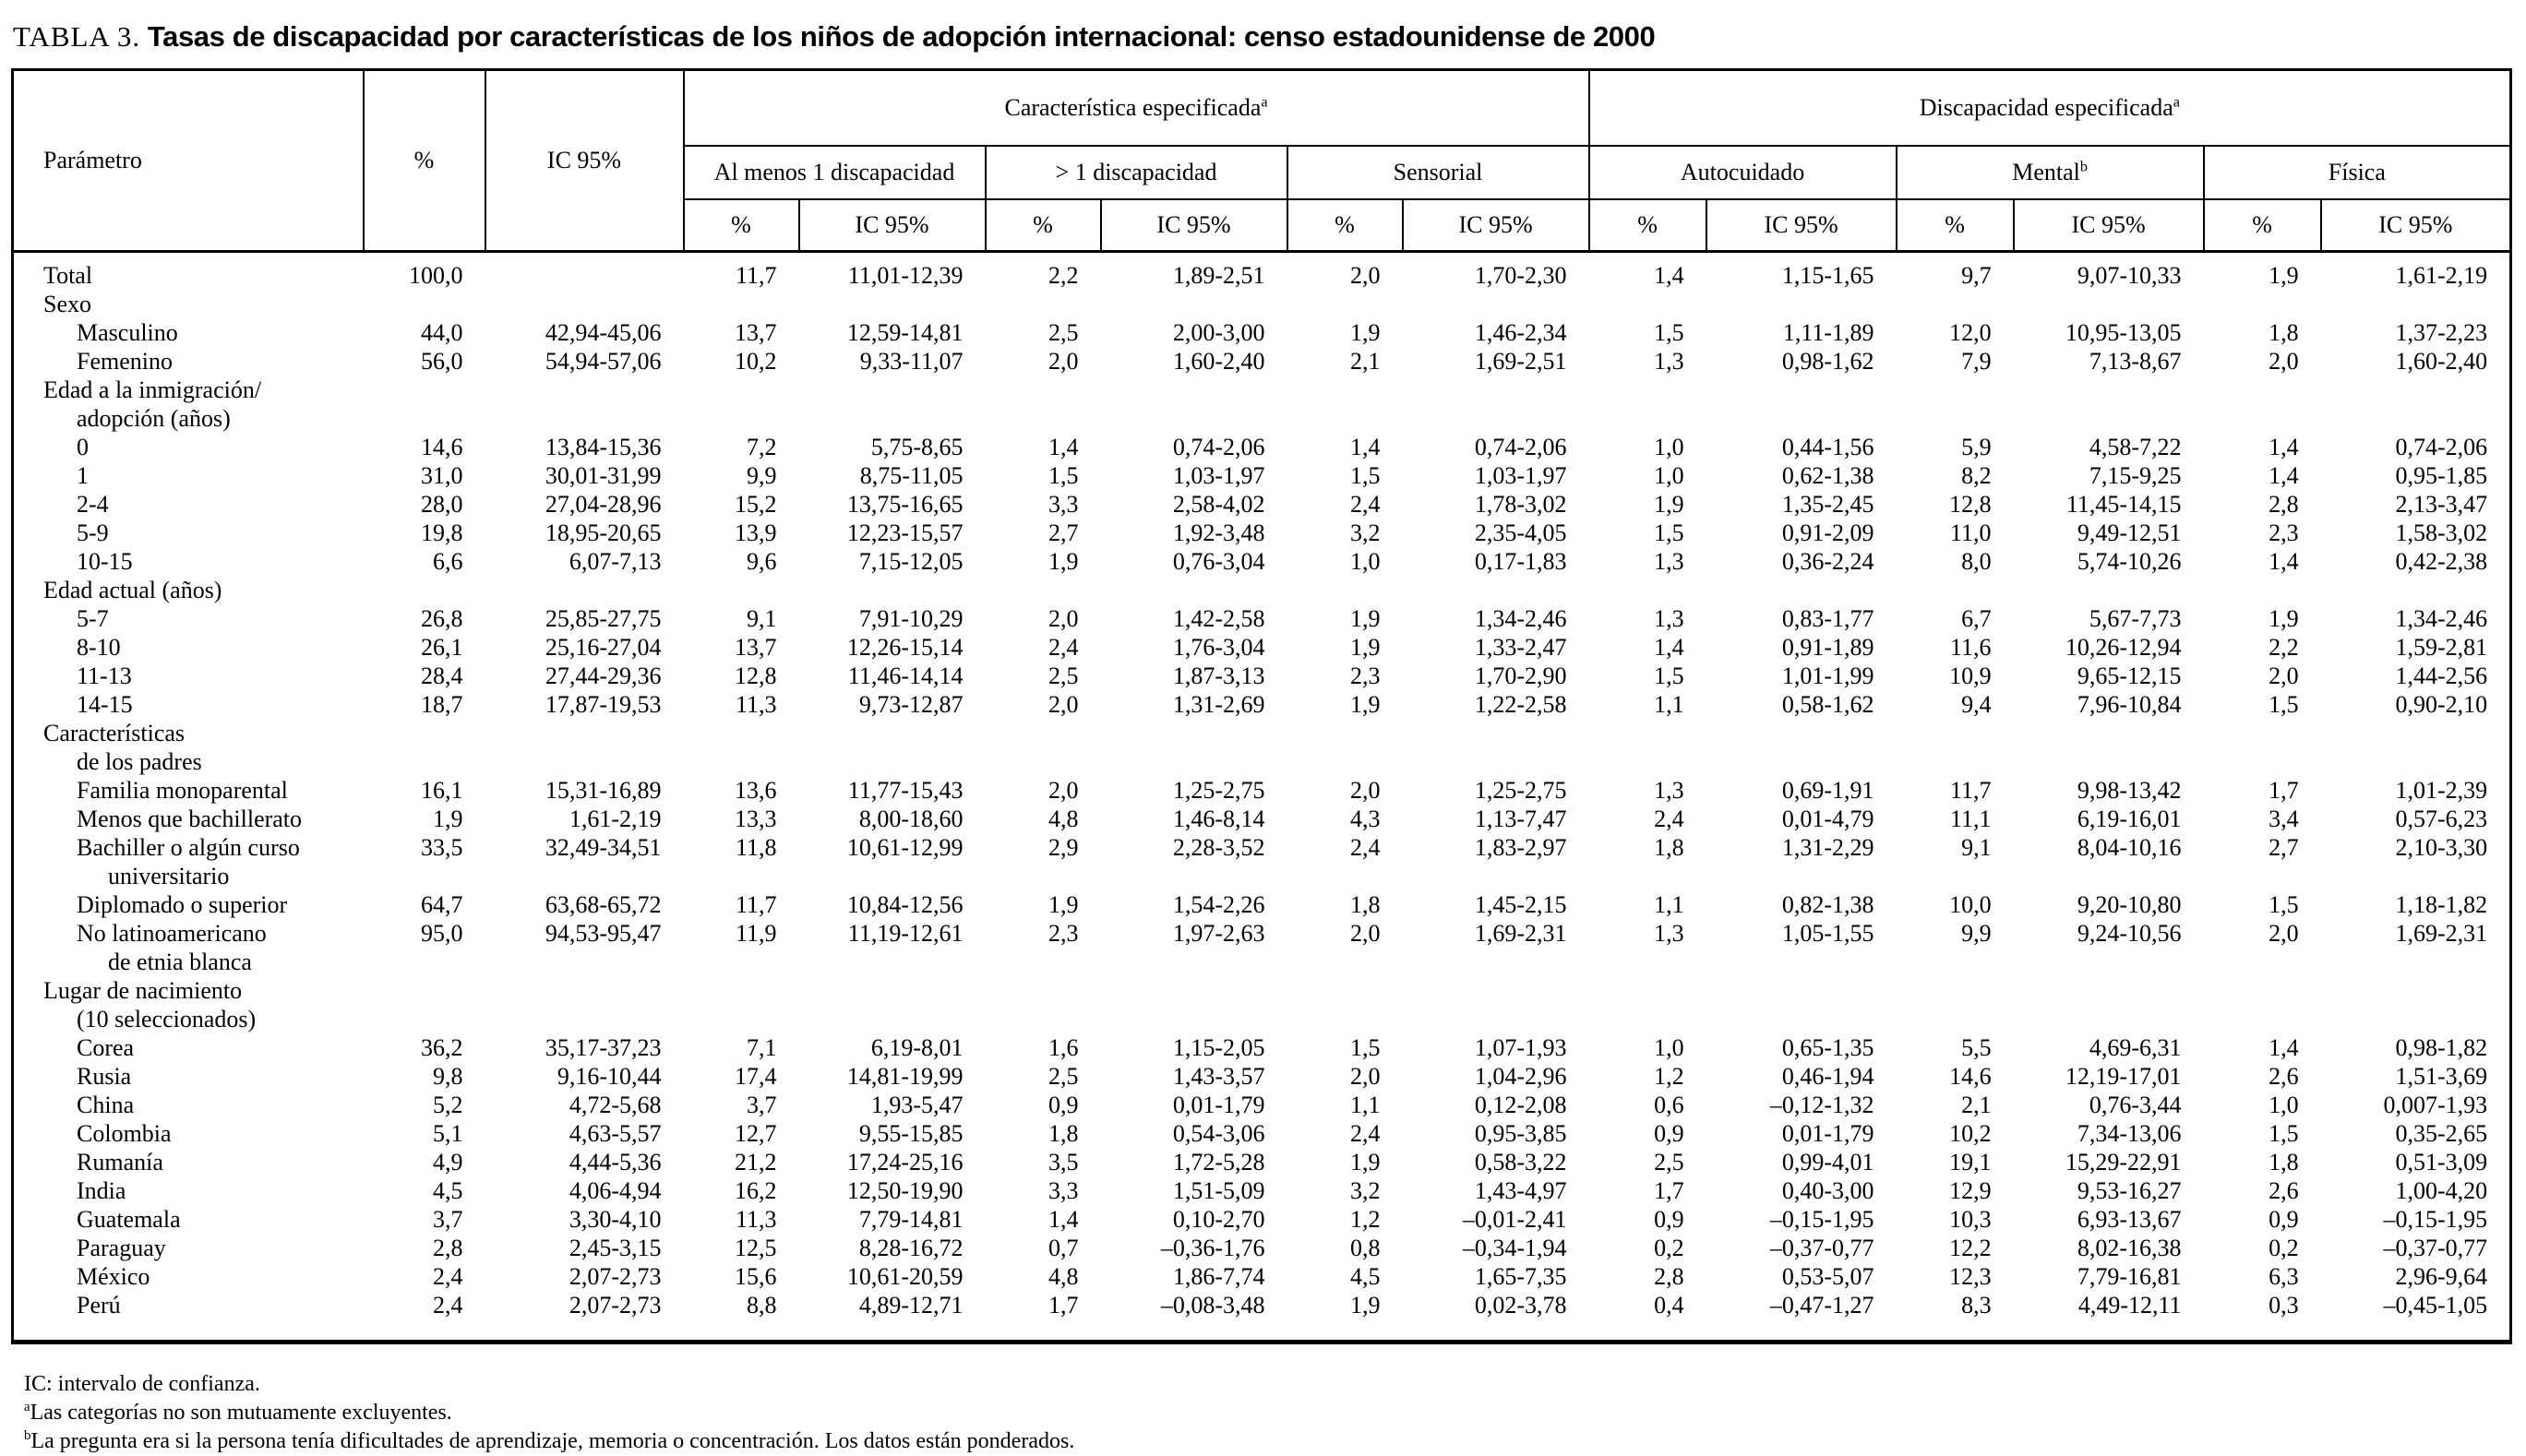 Image resolution: width=2526 pixels, height=1456 pixels. Describe the element at coordinates (604, 361) in the screenshot. I see `ic95-cell: 54,94-57,06` at that location.